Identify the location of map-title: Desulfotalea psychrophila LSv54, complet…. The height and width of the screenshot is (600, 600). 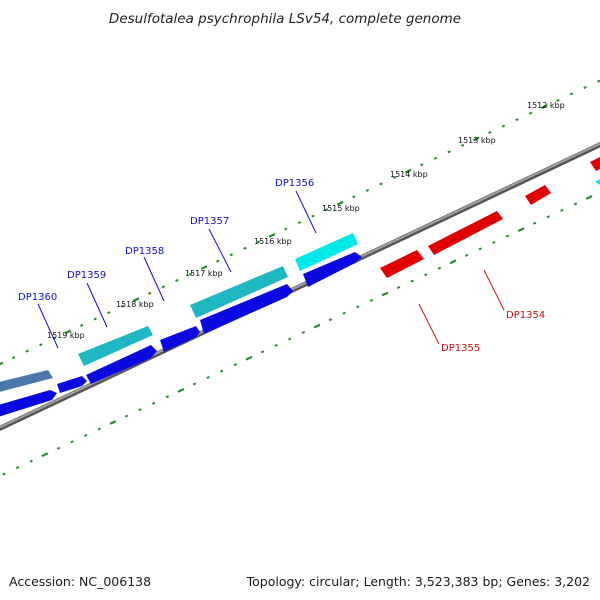
(285, 19).